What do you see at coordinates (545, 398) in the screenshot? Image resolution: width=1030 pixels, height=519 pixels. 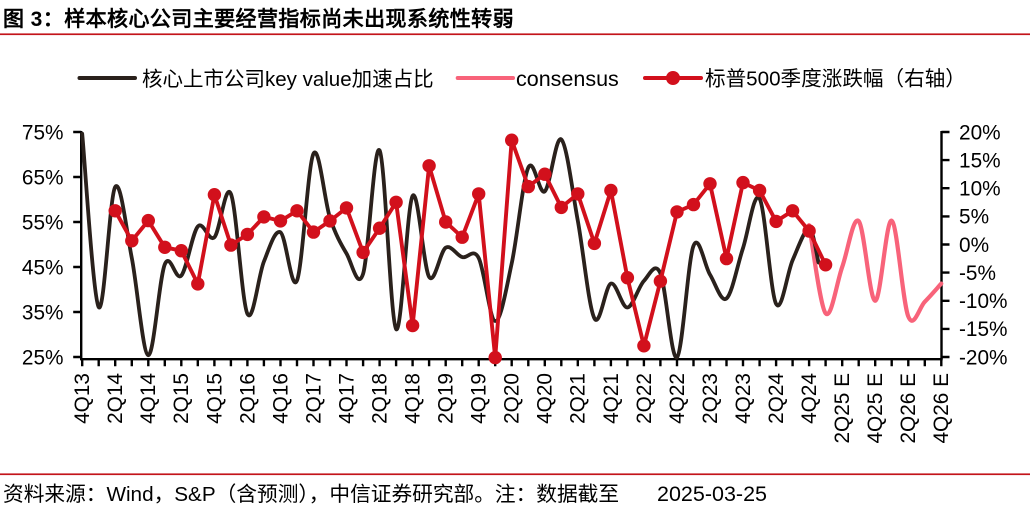 I see `svg-text: 4Q20` at bounding box center [545, 398].